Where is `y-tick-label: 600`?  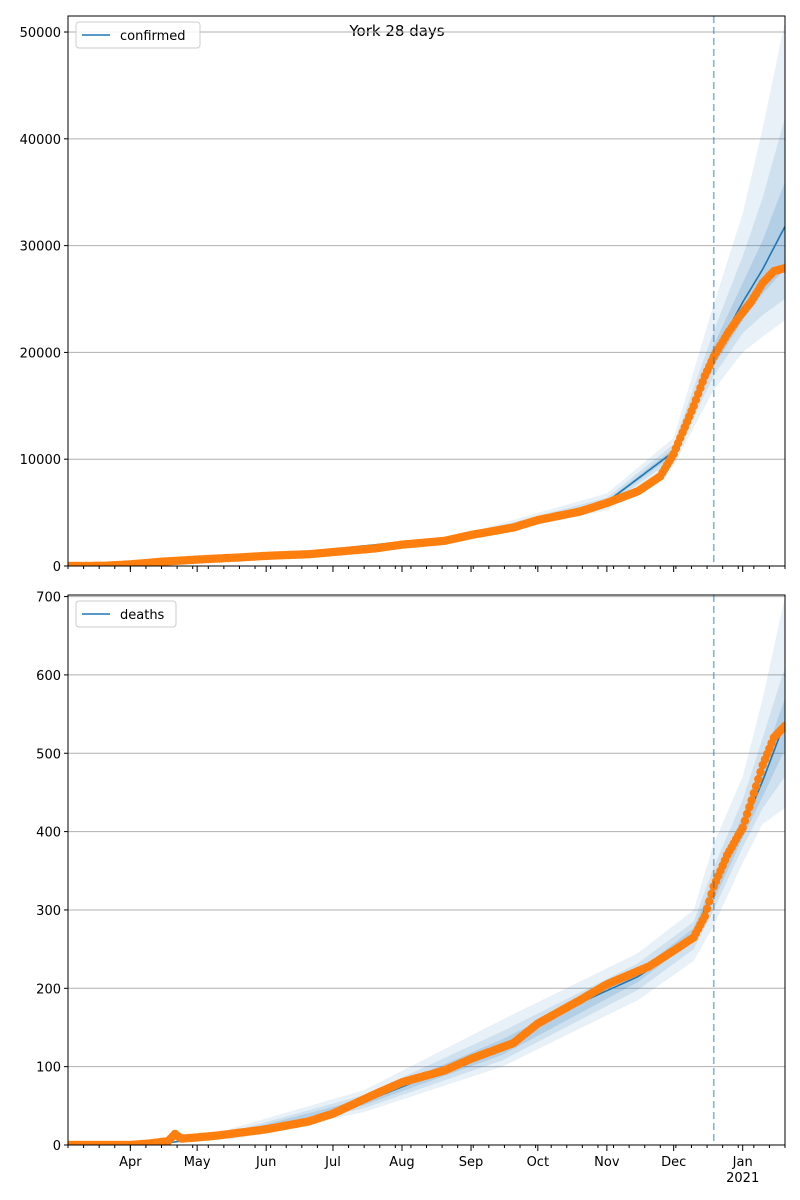 y-tick-label: 600 is located at coordinates (48, 676).